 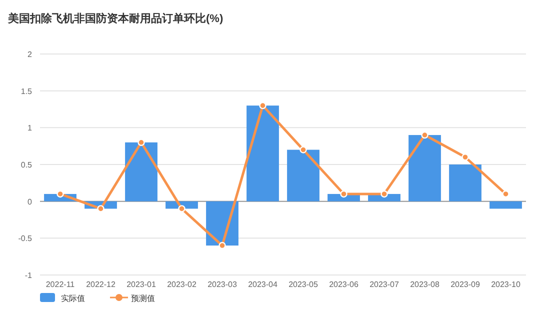 What do you see at coordinates (61, 284) in the screenshot?
I see `x-tick-label: 2022-11` at bounding box center [61, 284].